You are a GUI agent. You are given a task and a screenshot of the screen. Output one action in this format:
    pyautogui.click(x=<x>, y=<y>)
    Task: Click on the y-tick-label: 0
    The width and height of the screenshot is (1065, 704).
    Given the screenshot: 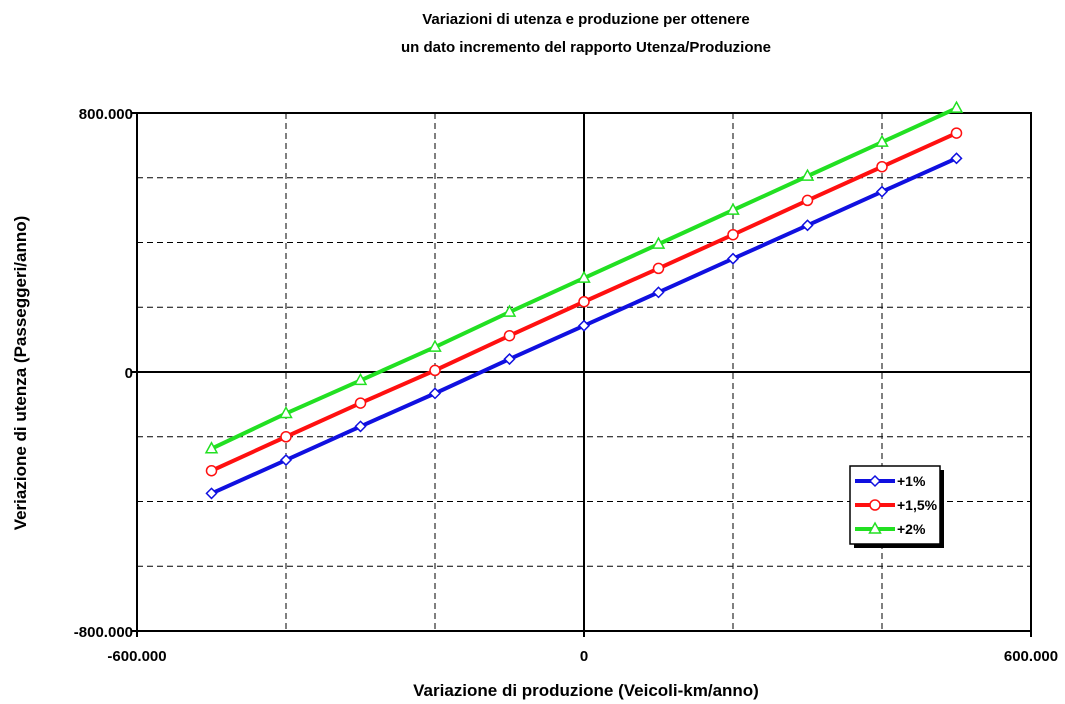 What is the action you would take?
    pyautogui.click(x=129, y=373)
    